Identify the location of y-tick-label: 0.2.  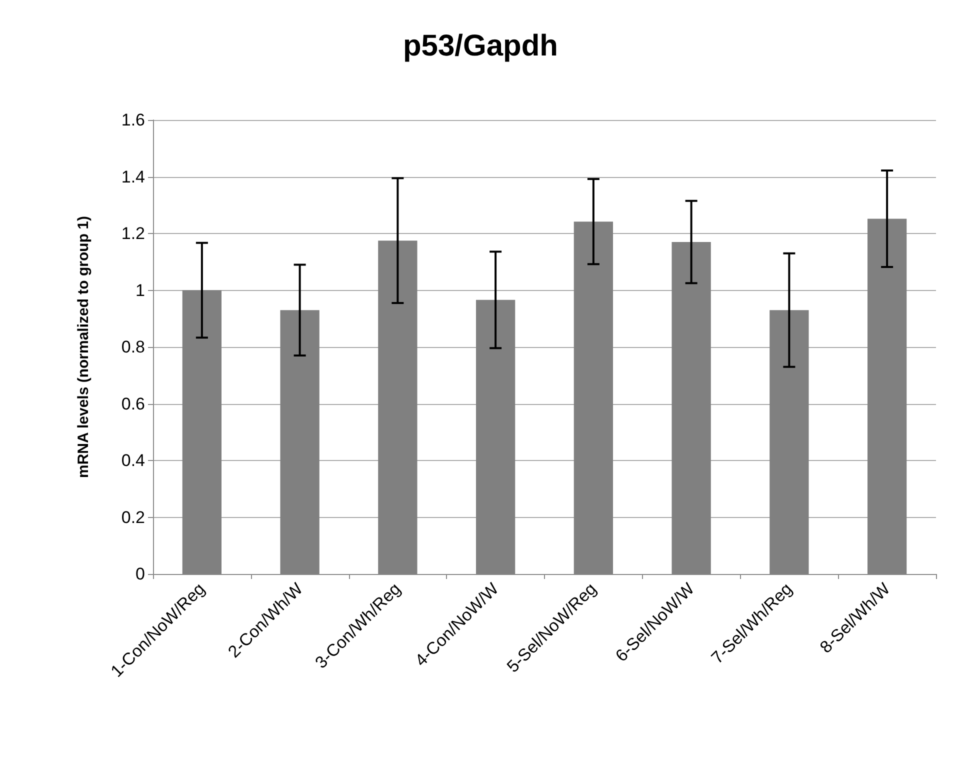
(133, 517).